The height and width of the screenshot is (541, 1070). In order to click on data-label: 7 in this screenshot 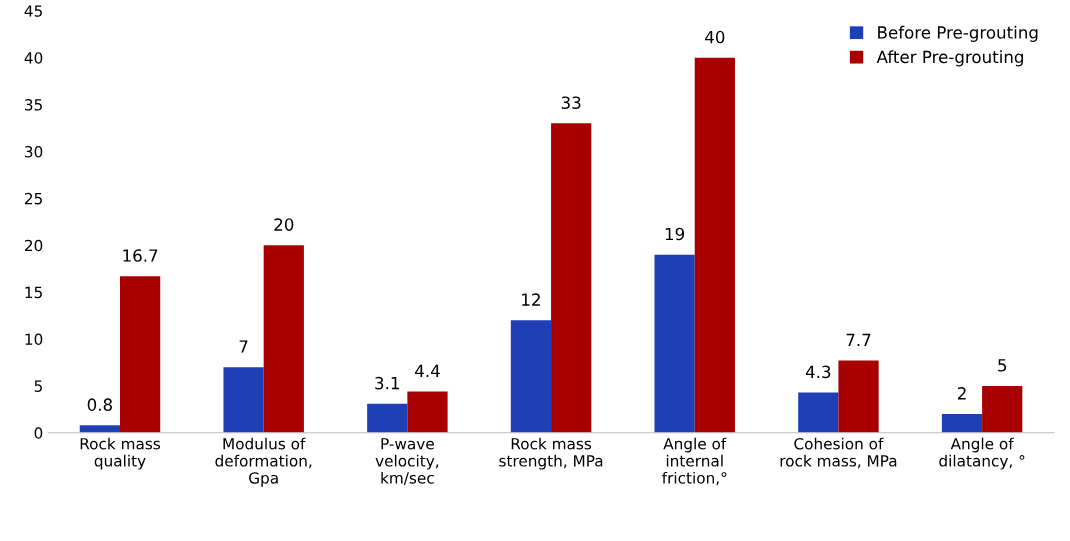, I will do `click(243, 346)`.